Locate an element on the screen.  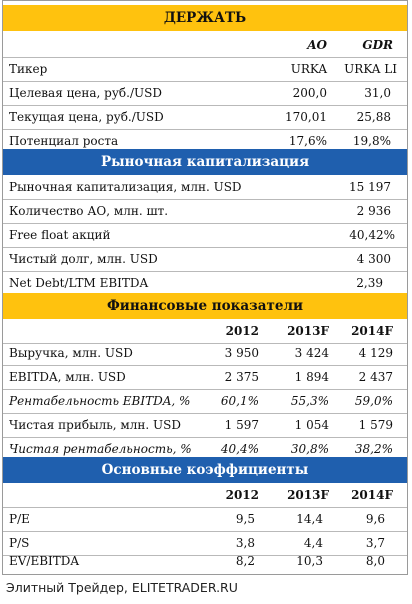
market-cap-row: Free float акций 40,42% is located at coordinates (205, 235).